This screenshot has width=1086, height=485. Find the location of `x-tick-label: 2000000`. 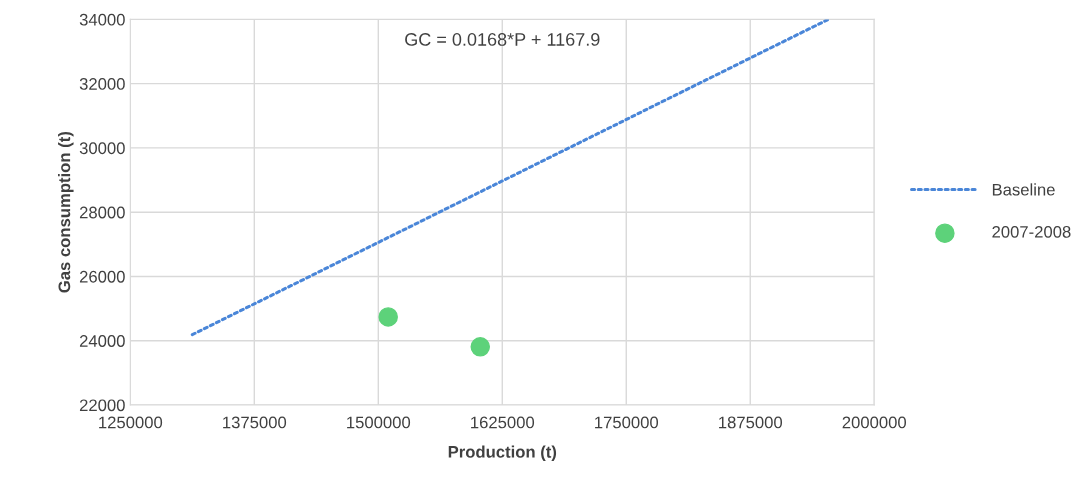

x-tick-label: 2000000 is located at coordinates (874, 422).